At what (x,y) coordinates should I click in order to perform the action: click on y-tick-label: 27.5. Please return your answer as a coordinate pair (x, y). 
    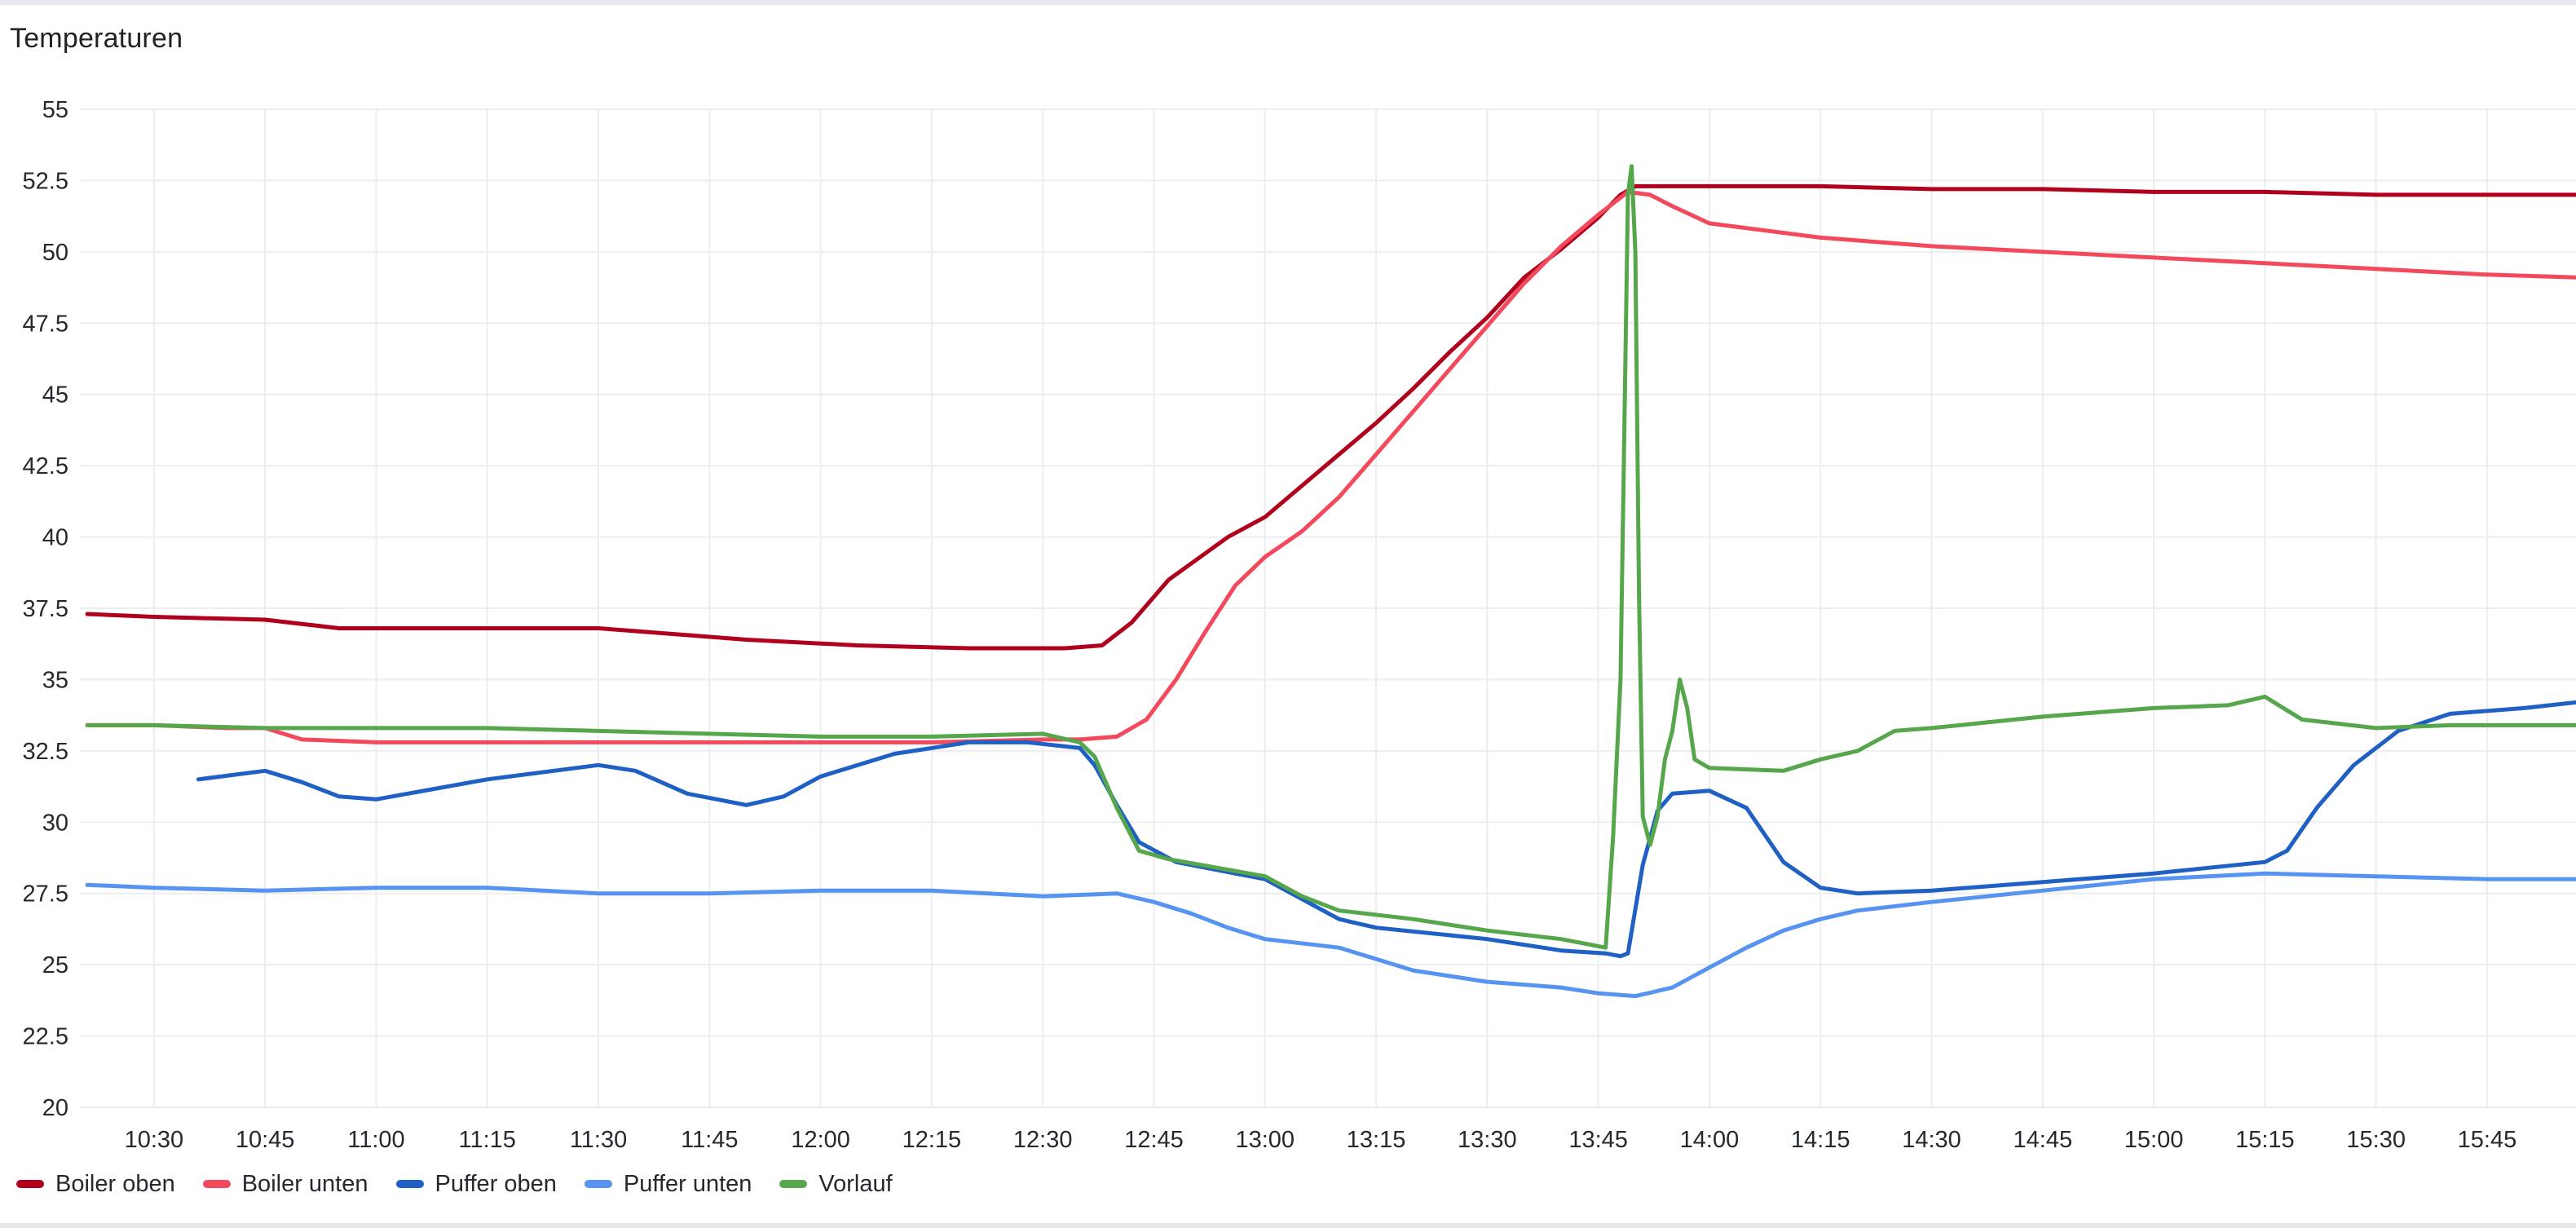
    Looking at the image, I should click on (45, 895).